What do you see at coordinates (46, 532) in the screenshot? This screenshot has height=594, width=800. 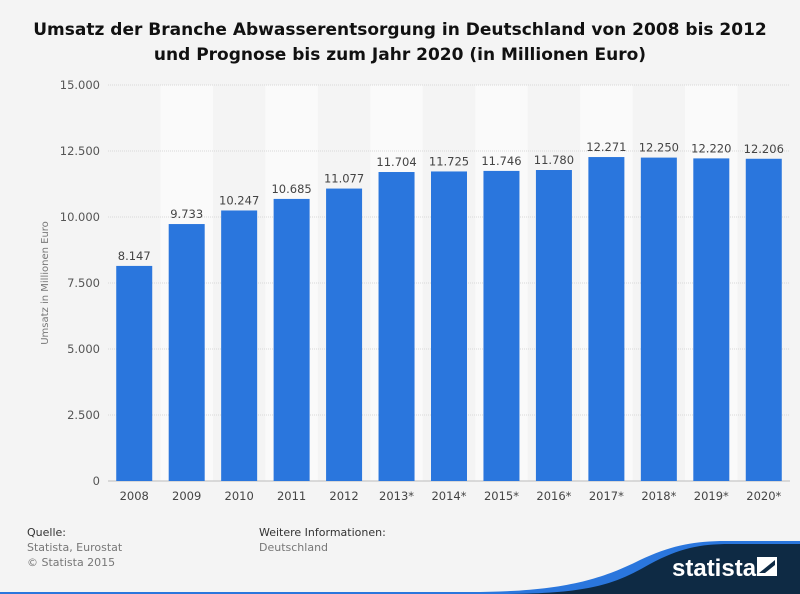 I see `source-label: Quelle:` at bounding box center [46, 532].